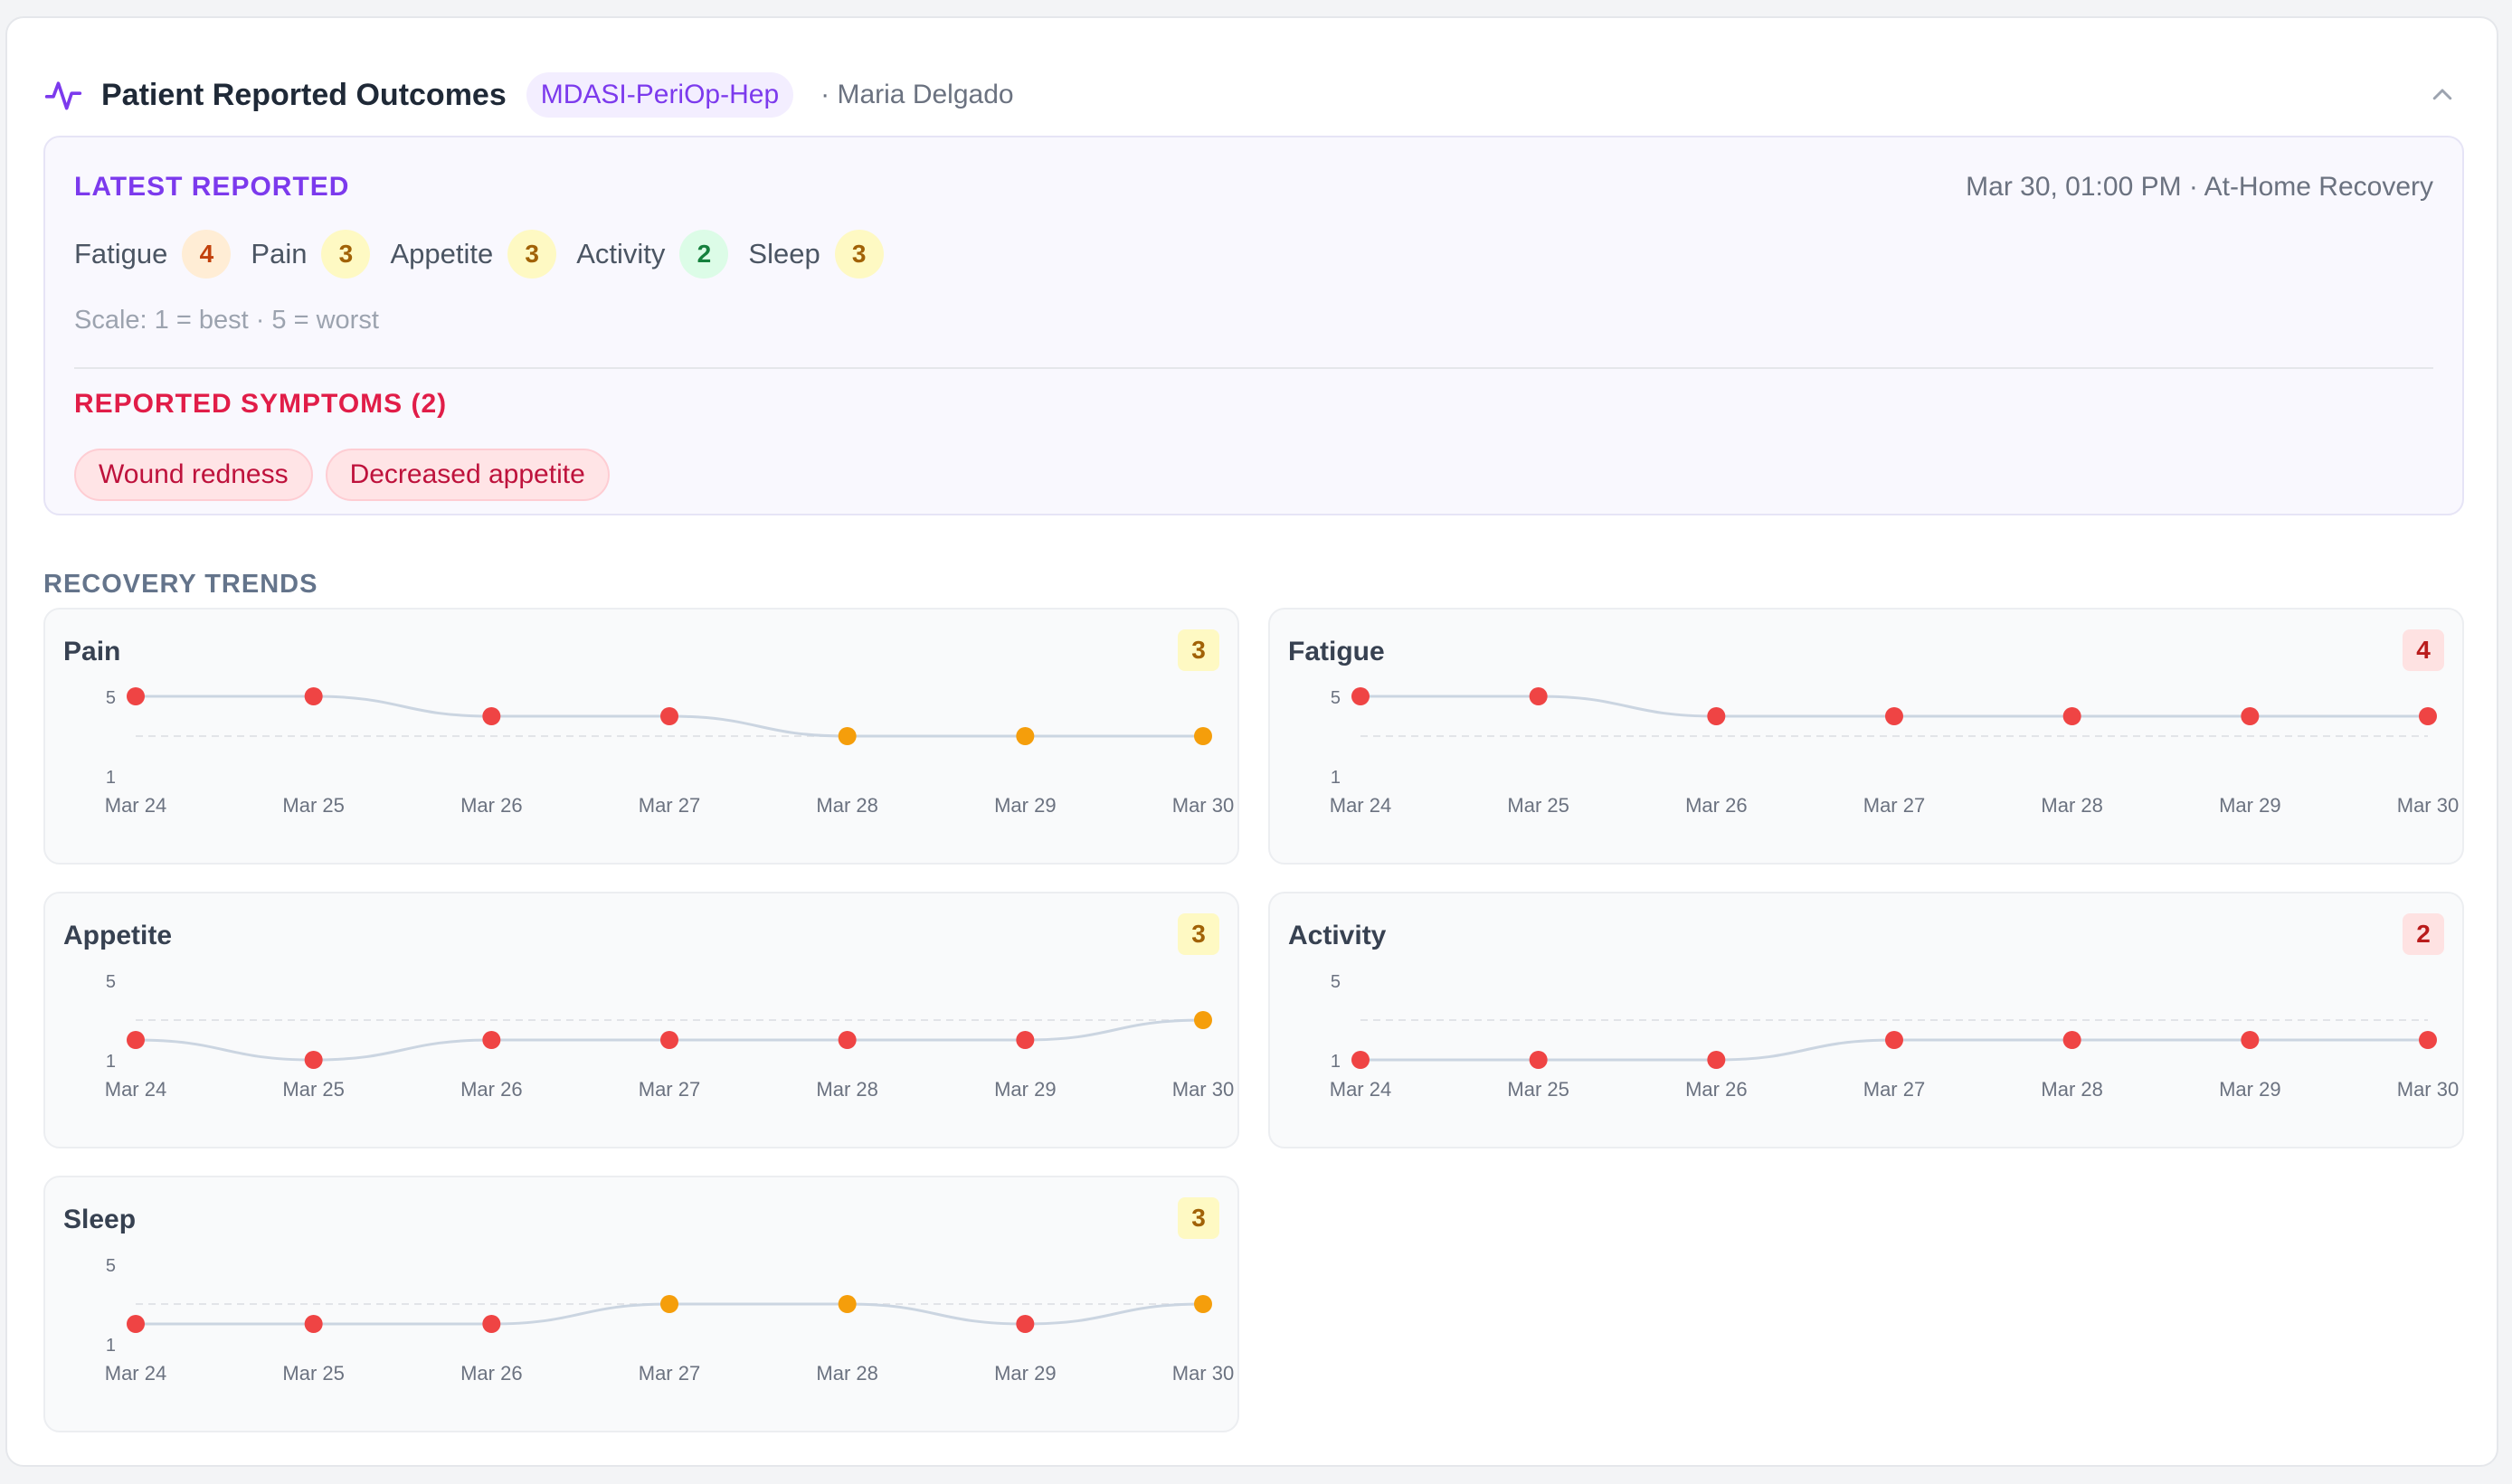 The image size is (2512, 1484). What do you see at coordinates (279, 253) in the screenshot?
I see `score-name-pain: Pain` at bounding box center [279, 253].